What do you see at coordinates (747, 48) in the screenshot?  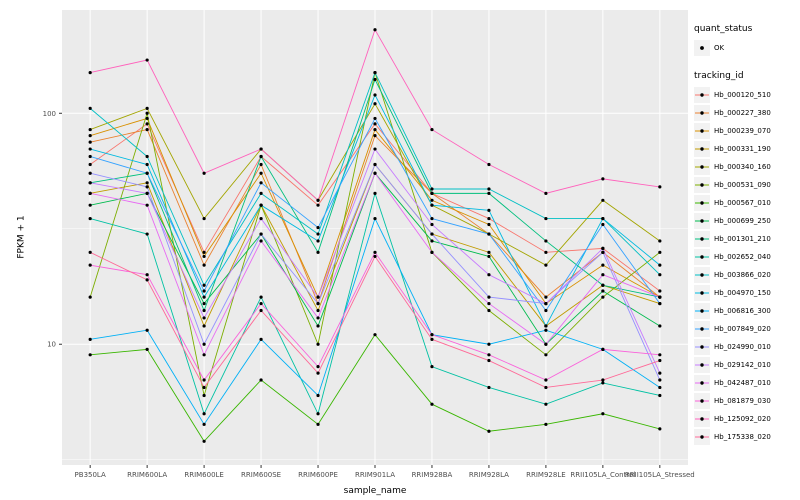 I see `legend-item-ok: OK` at bounding box center [747, 48].